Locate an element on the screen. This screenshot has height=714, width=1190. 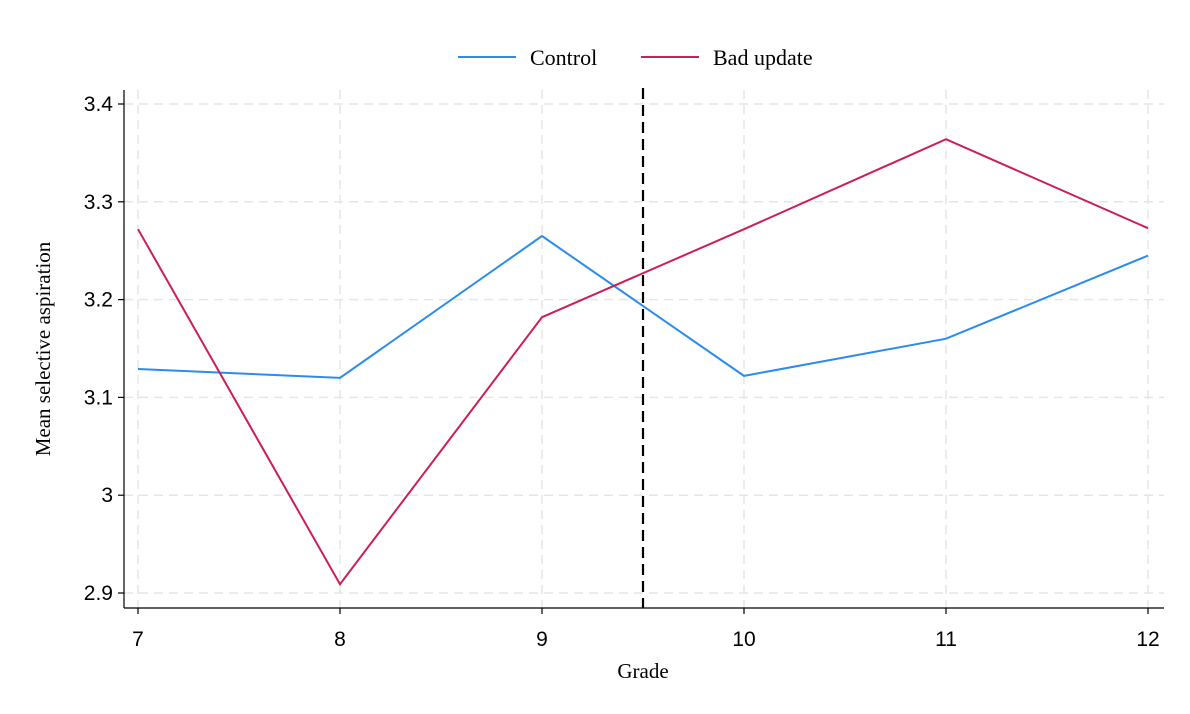
x-tick-label: 10 is located at coordinates (743, 639).